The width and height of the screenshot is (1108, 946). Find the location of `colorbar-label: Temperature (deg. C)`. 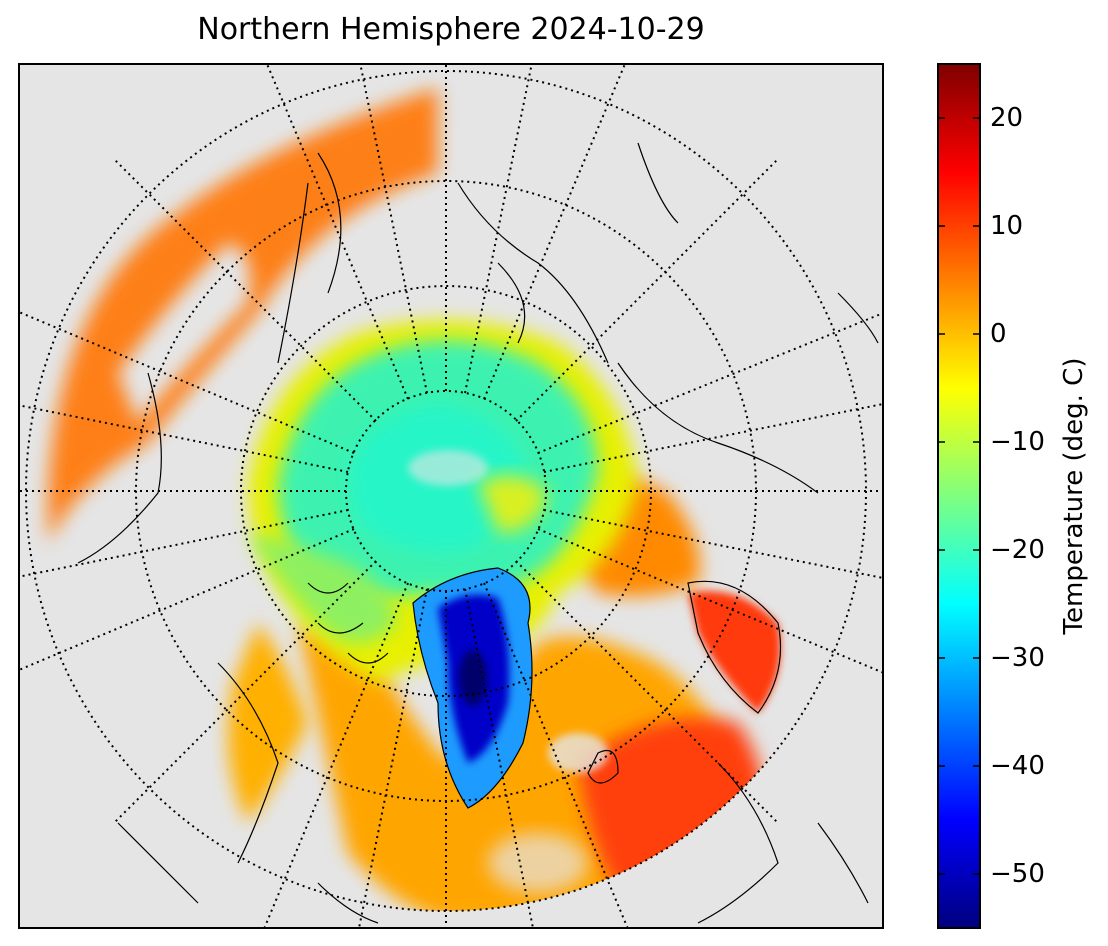

colorbar-label: Temperature (deg. C) is located at coordinates (1074, 496).